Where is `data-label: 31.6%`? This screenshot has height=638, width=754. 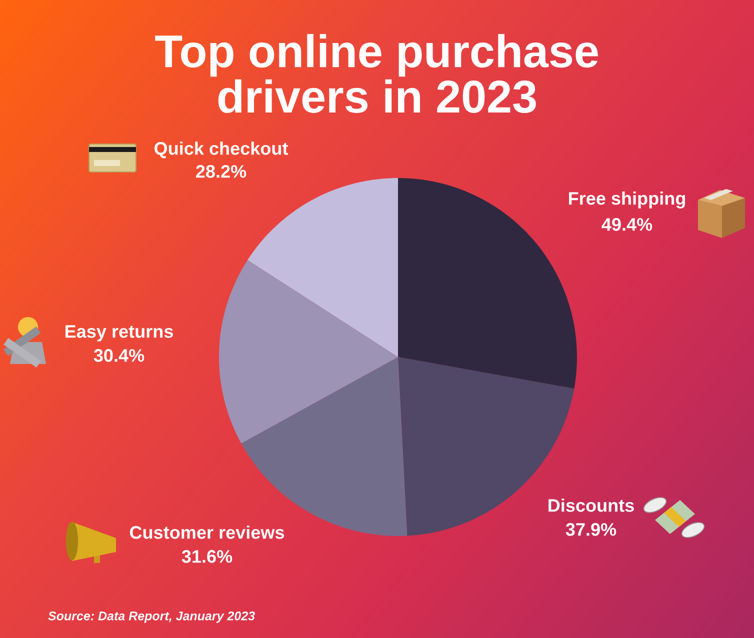
data-label: 31.6% is located at coordinates (207, 556).